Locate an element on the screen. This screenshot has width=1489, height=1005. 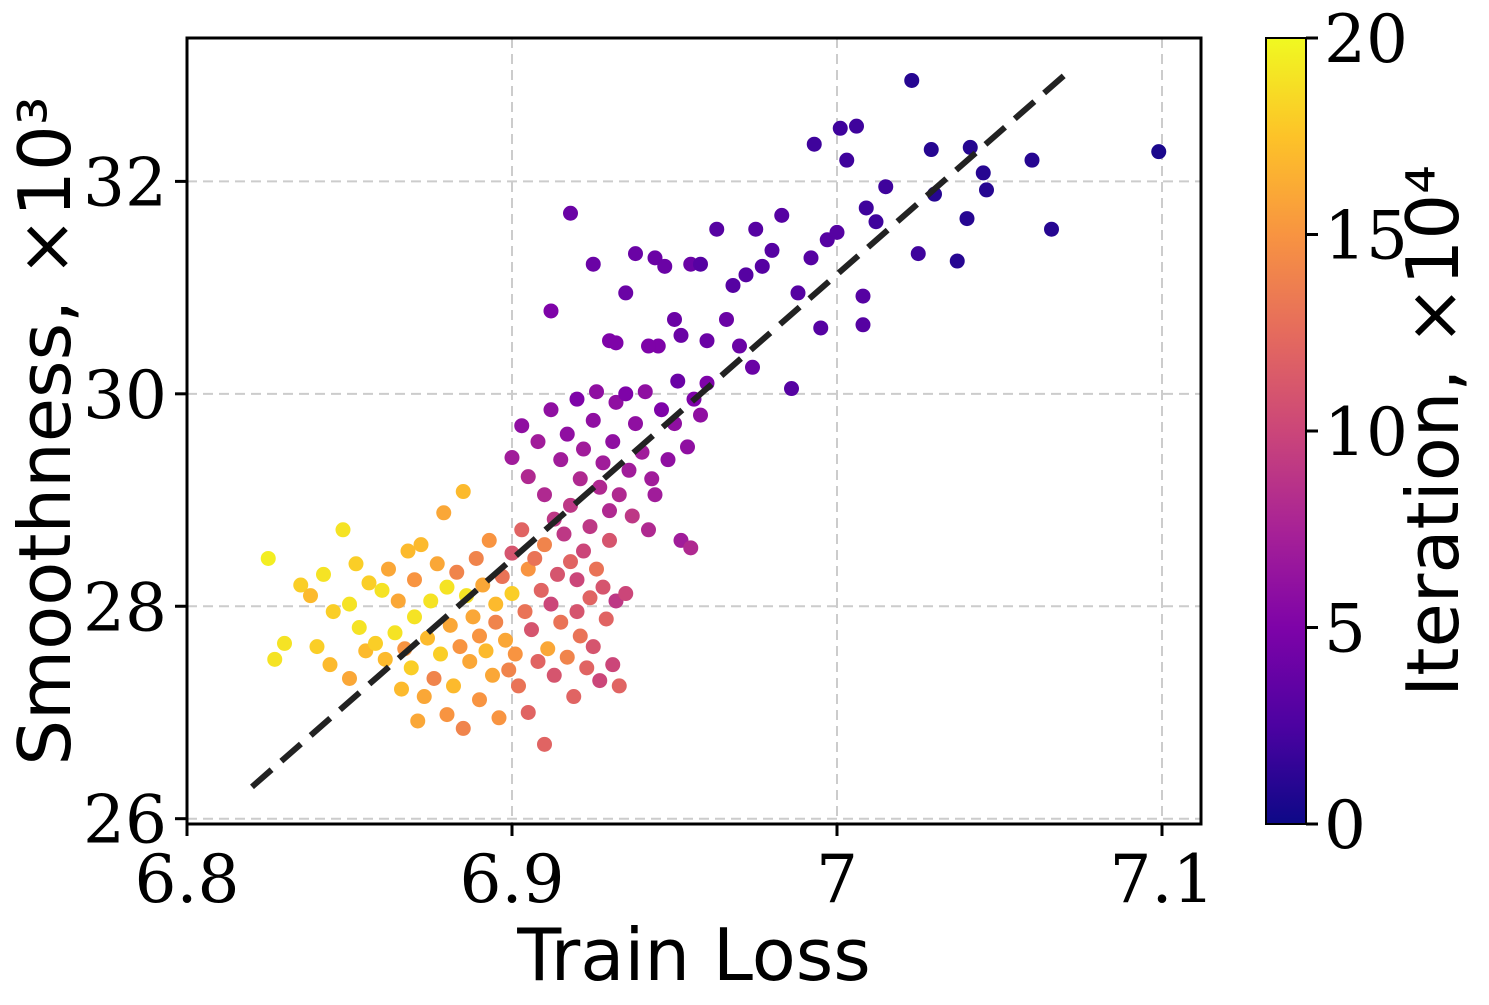
colorbar-ticks: 0 5 10 15 20 is located at coordinates (1357, 432).